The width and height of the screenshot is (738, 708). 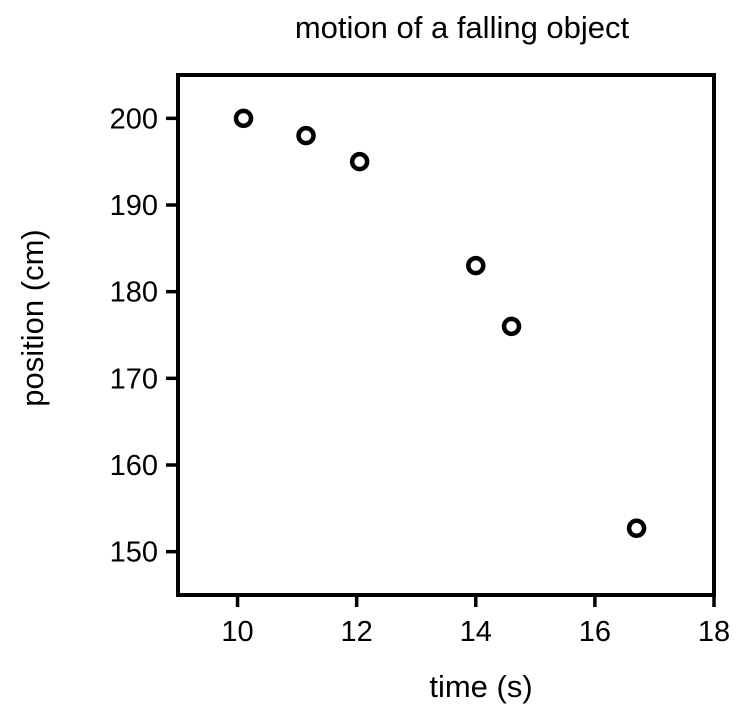 What do you see at coordinates (134, 206) in the screenshot?
I see `y-tick-label: 190` at bounding box center [134, 206].